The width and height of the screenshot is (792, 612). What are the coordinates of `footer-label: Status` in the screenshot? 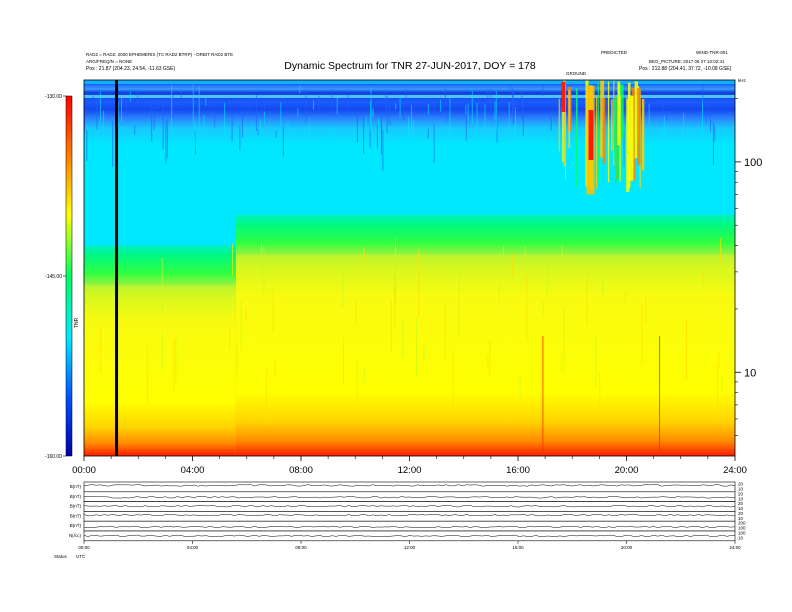 It's located at (61, 556).